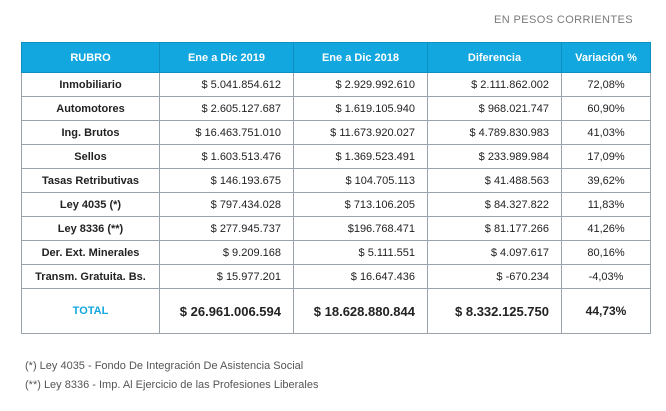 The image size is (666, 411). Describe the element at coordinates (606, 180) in the screenshot. I see `cell-variacion: 39,62%` at that location.